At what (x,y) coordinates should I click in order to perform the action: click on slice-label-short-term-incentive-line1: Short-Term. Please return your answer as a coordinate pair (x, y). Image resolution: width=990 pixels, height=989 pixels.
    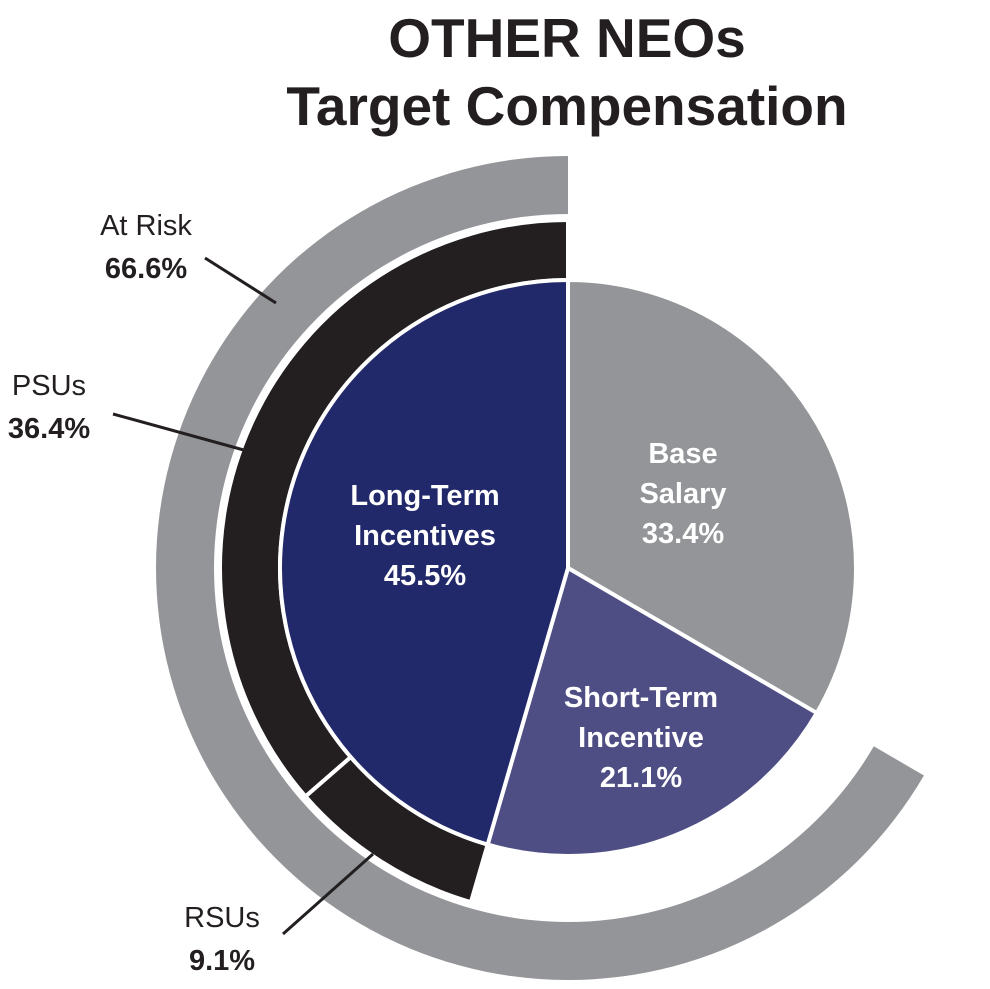
    Looking at the image, I should click on (641, 698).